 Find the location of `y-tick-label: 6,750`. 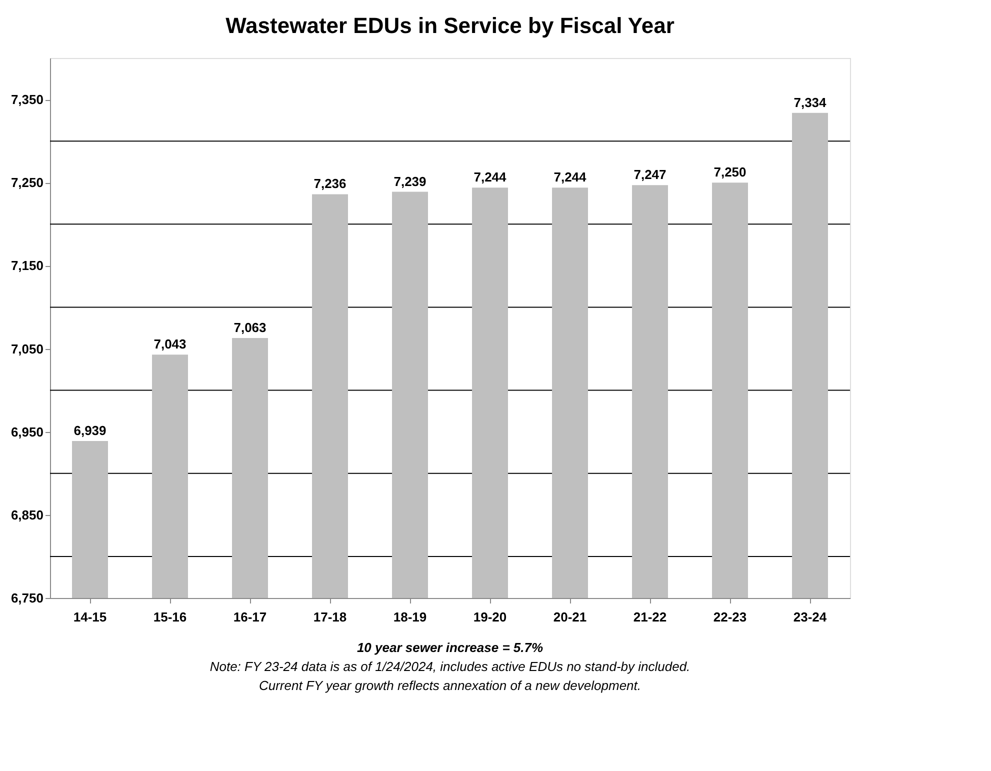

y-tick-label: 6,750 is located at coordinates (27, 598).